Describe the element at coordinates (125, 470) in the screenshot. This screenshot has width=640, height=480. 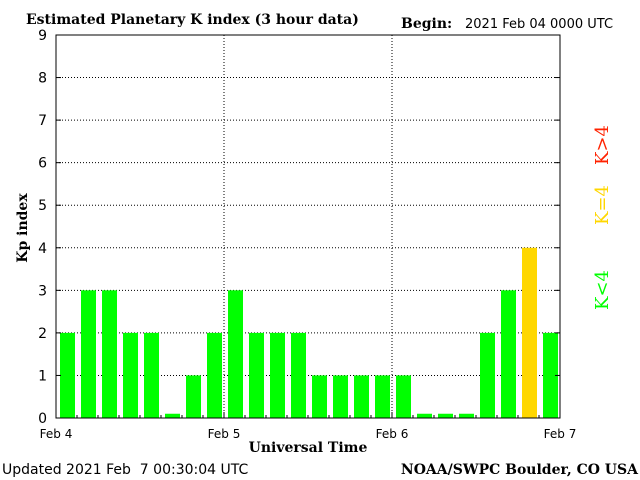
I see `updated-timestamp: Updated 2021 Feb 7 00:30:04 UTC` at that location.